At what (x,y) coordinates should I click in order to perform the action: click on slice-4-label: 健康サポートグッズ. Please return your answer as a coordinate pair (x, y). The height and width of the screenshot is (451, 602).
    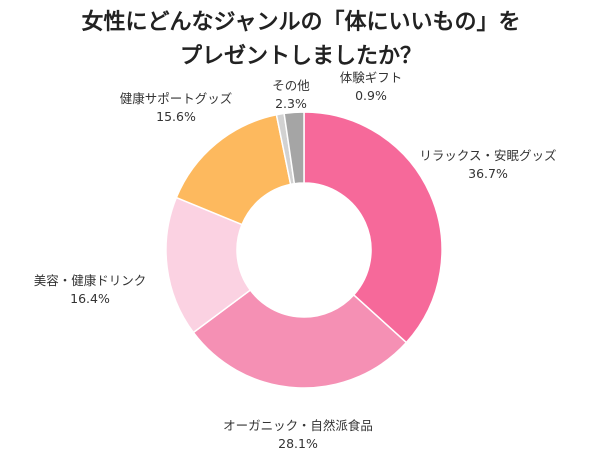
    Looking at the image, I should click on (176, 98).